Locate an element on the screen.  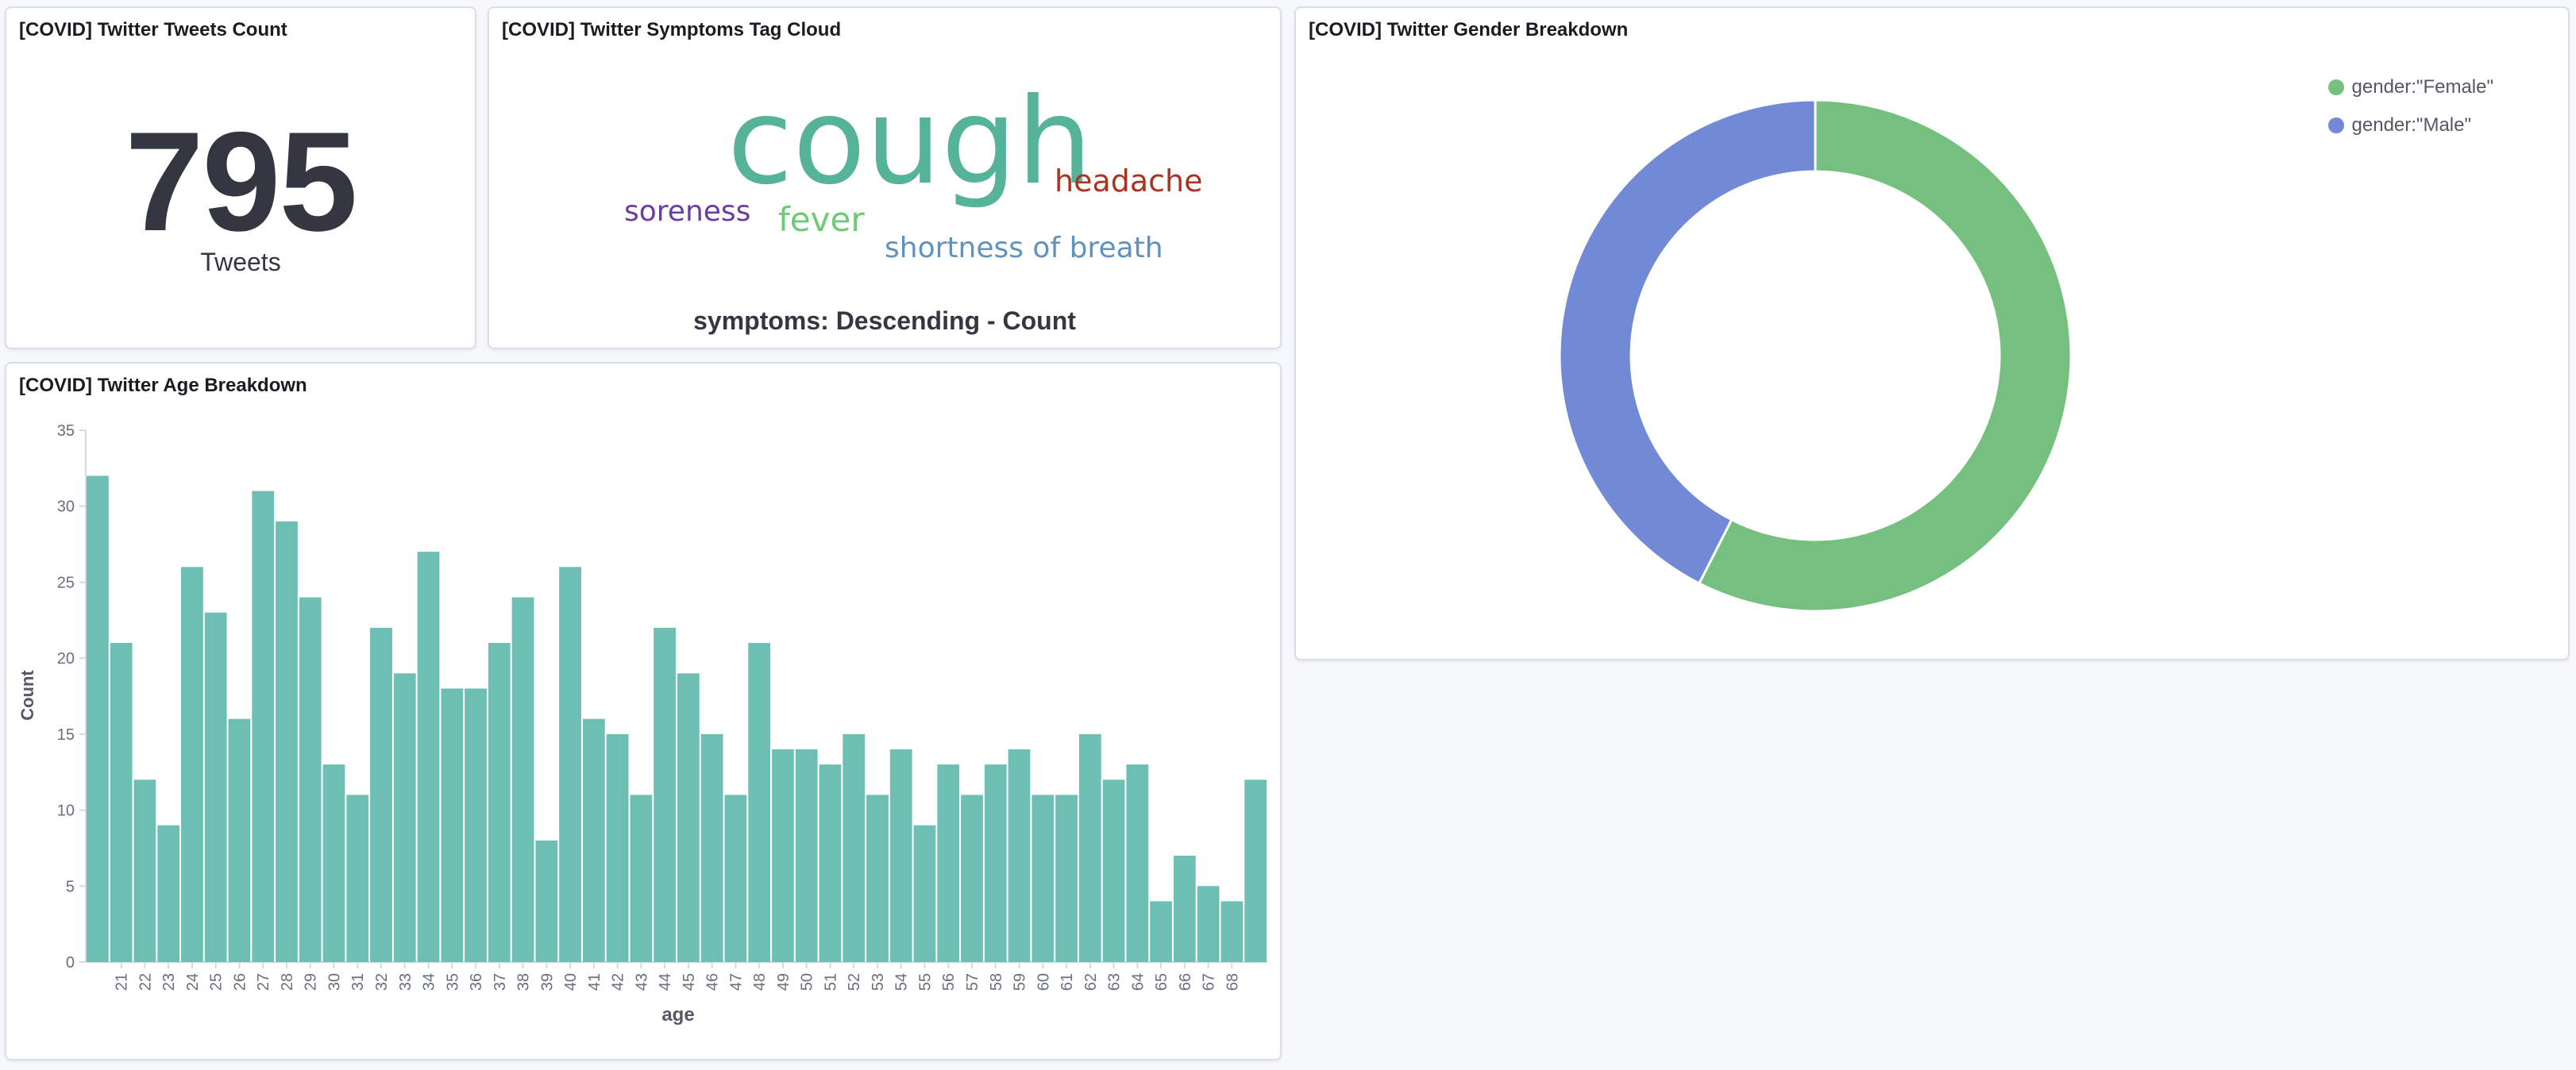
tag-headache: headache is located at coordinates (1129, 181).